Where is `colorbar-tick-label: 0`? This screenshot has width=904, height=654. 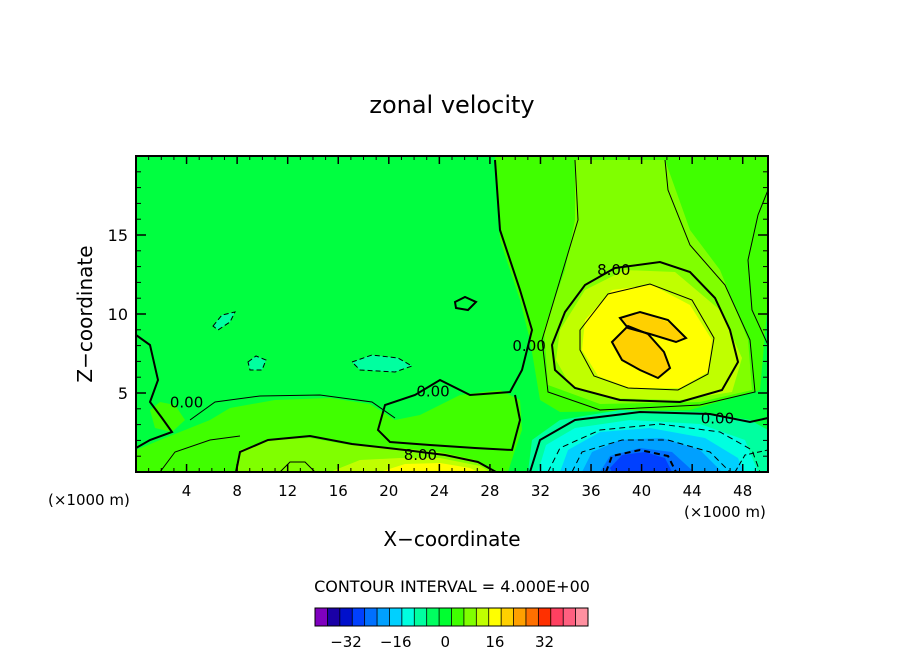
colorbar-tick-label: 0 is located at coordinates (446, 642).